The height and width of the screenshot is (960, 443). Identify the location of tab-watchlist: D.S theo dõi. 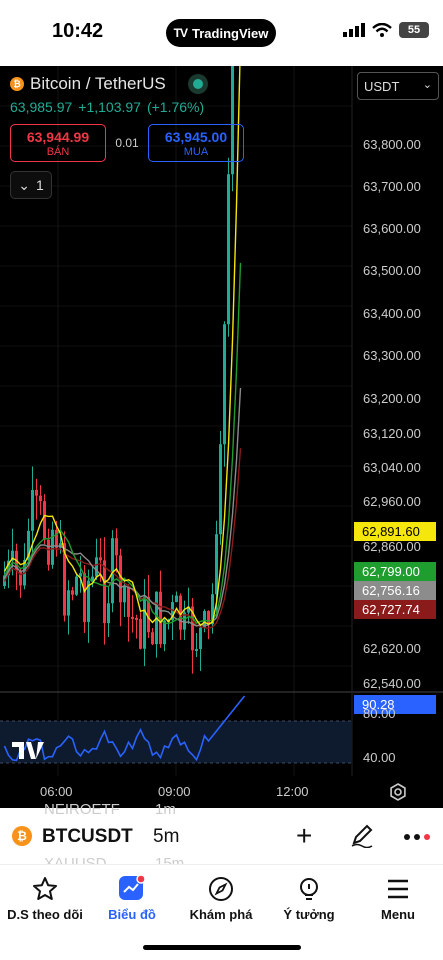
(45, 898).